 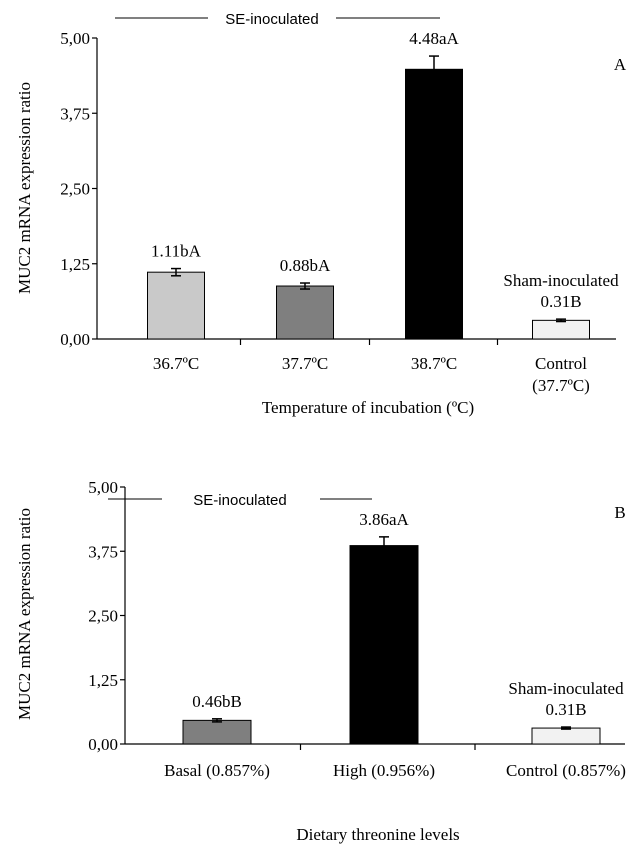 I want to click on panel-a-y-tick-label: 3,75, so click(x=75, y=113).